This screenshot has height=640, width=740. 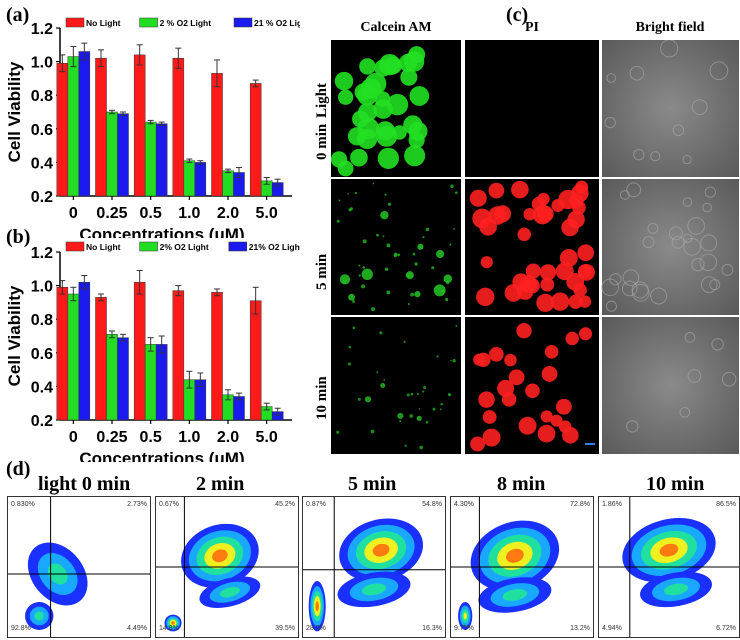 What do you see at coordinates (322, 141) in the screenshot?
I see `row-label-0min: 0 min` at bounding box center [322, 141].